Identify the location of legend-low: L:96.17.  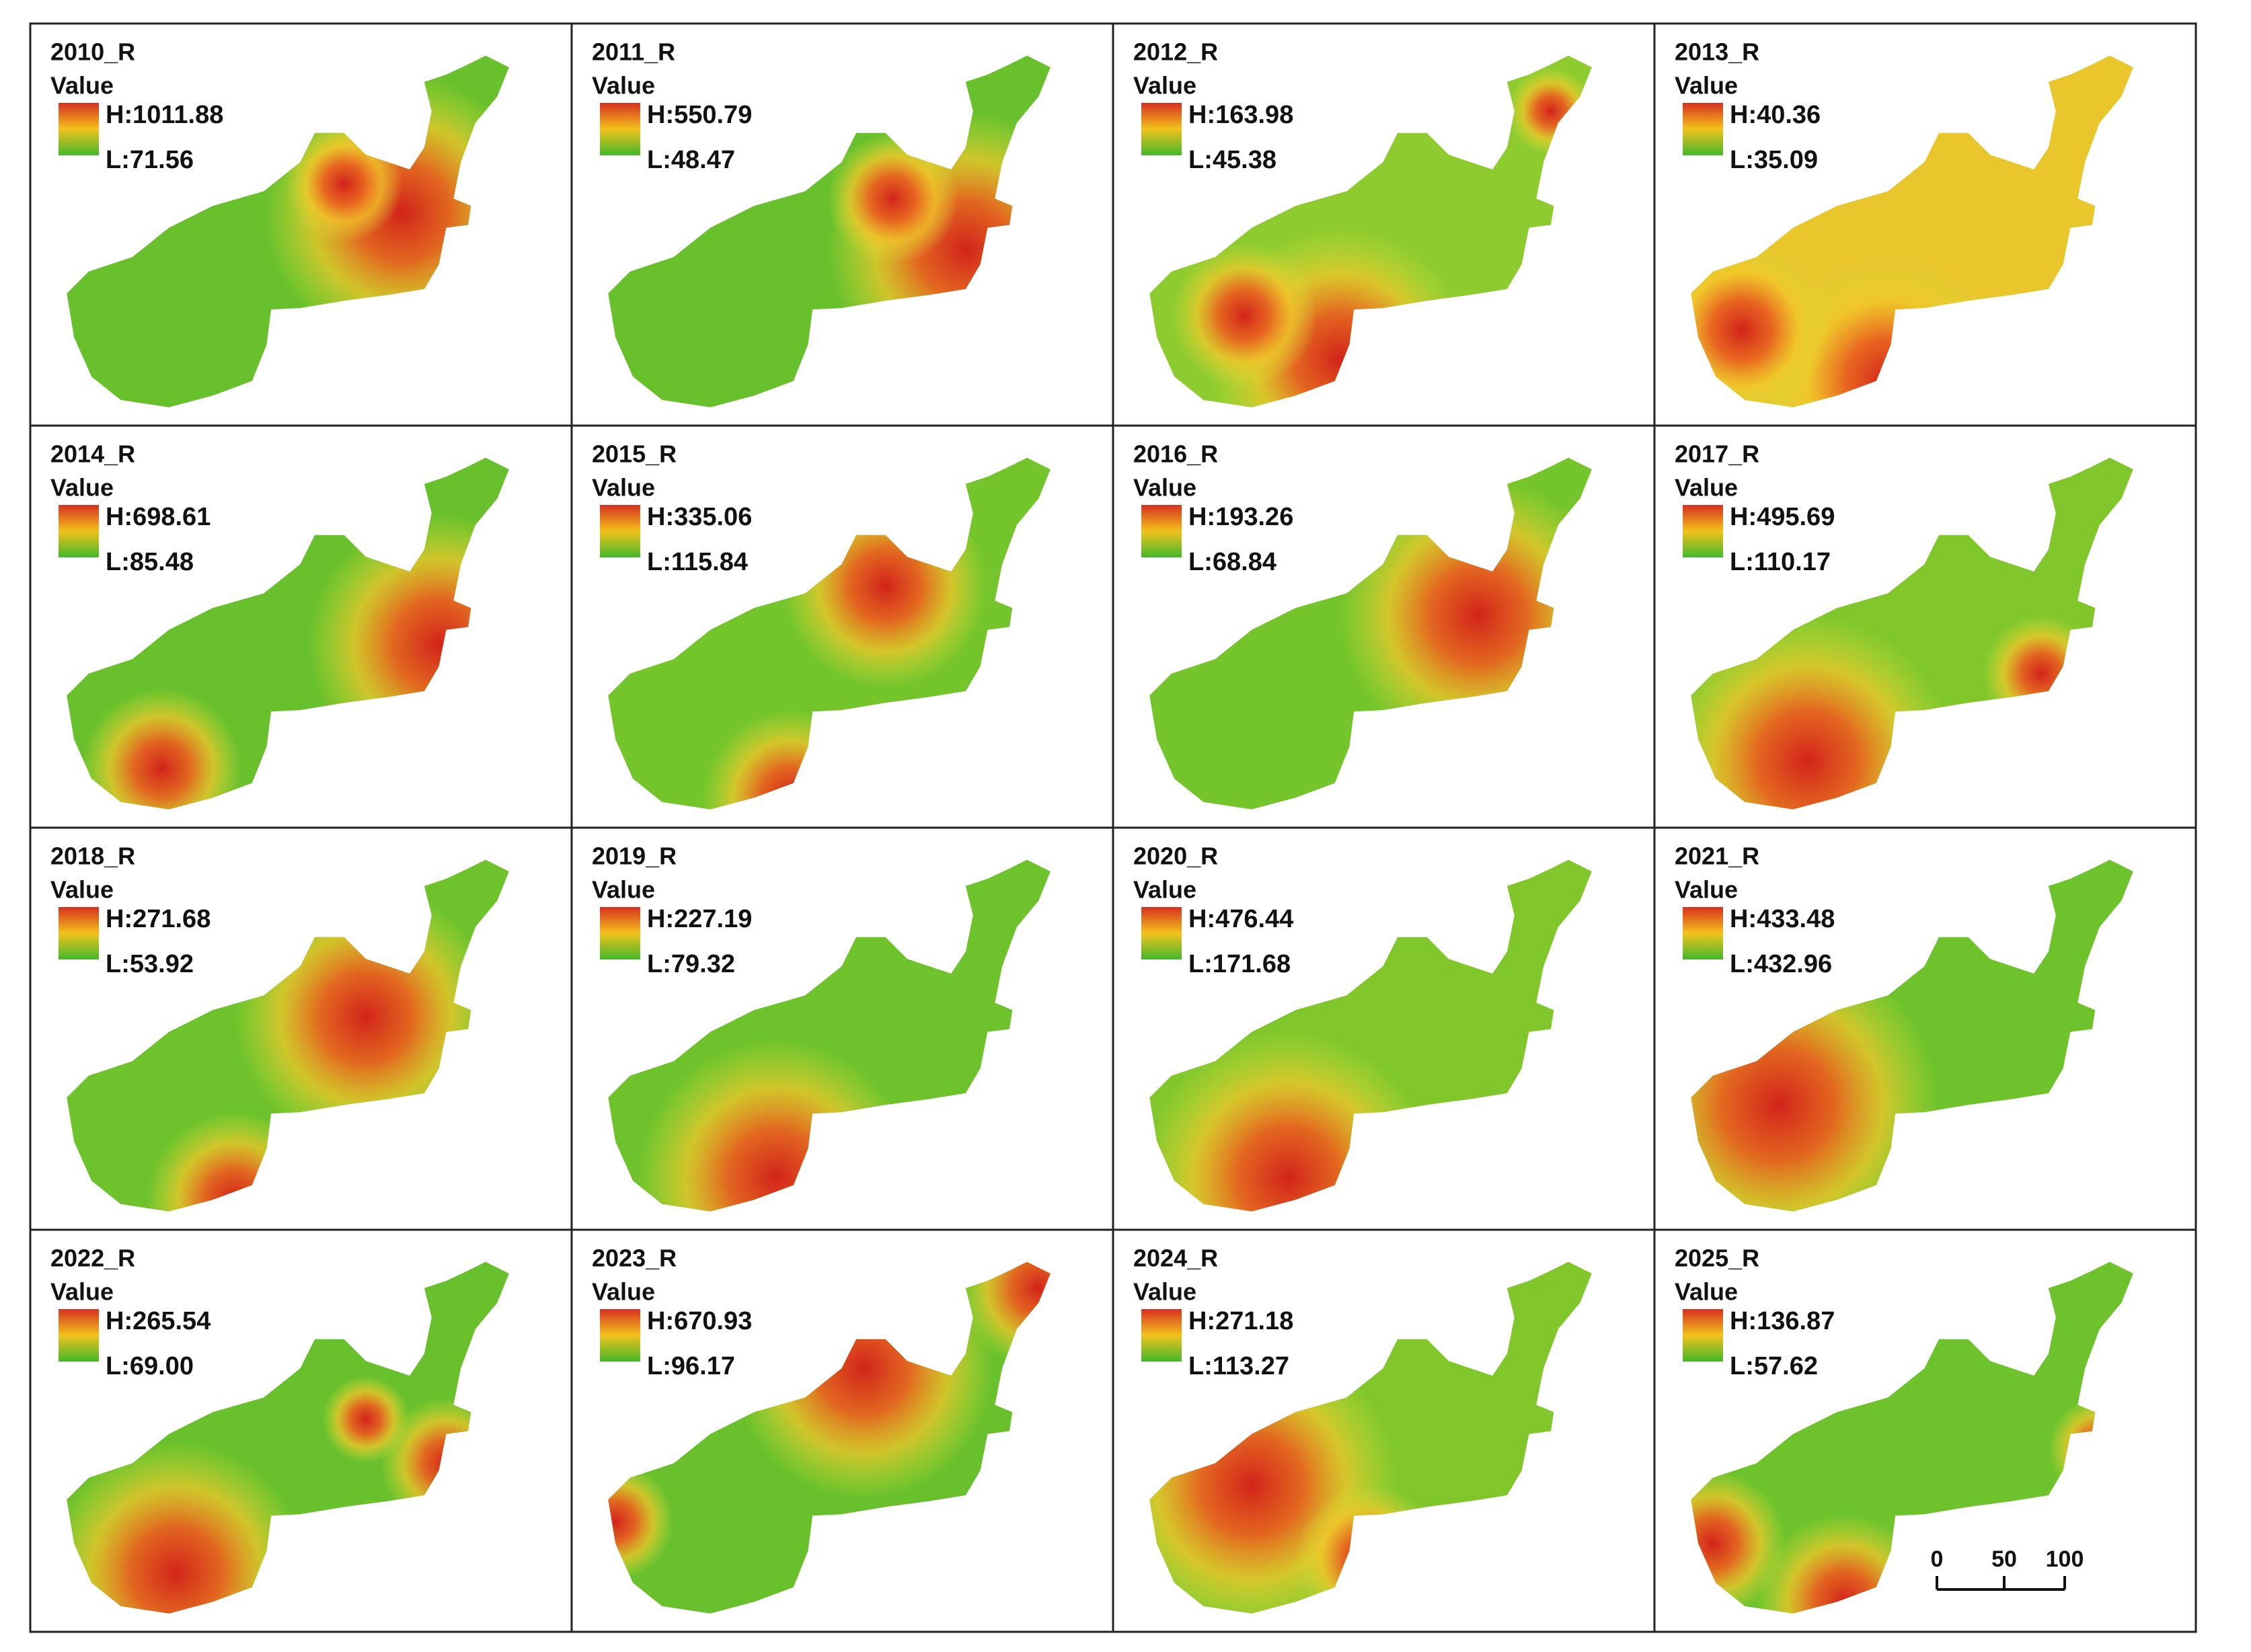
(691, 1366).